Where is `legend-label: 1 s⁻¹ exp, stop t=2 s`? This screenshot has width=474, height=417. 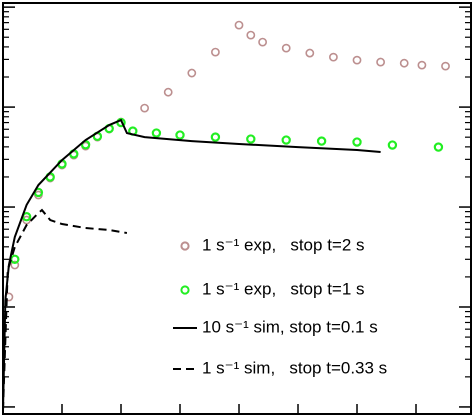
legend-label: 1 s⁻¹ exp, stop t=2 s is located at coordinates (283, 244).